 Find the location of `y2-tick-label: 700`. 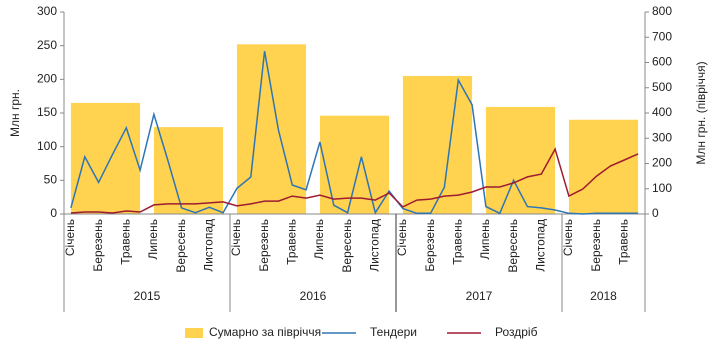

y2-tick-label: 700 is located at coordinates (662, 36).